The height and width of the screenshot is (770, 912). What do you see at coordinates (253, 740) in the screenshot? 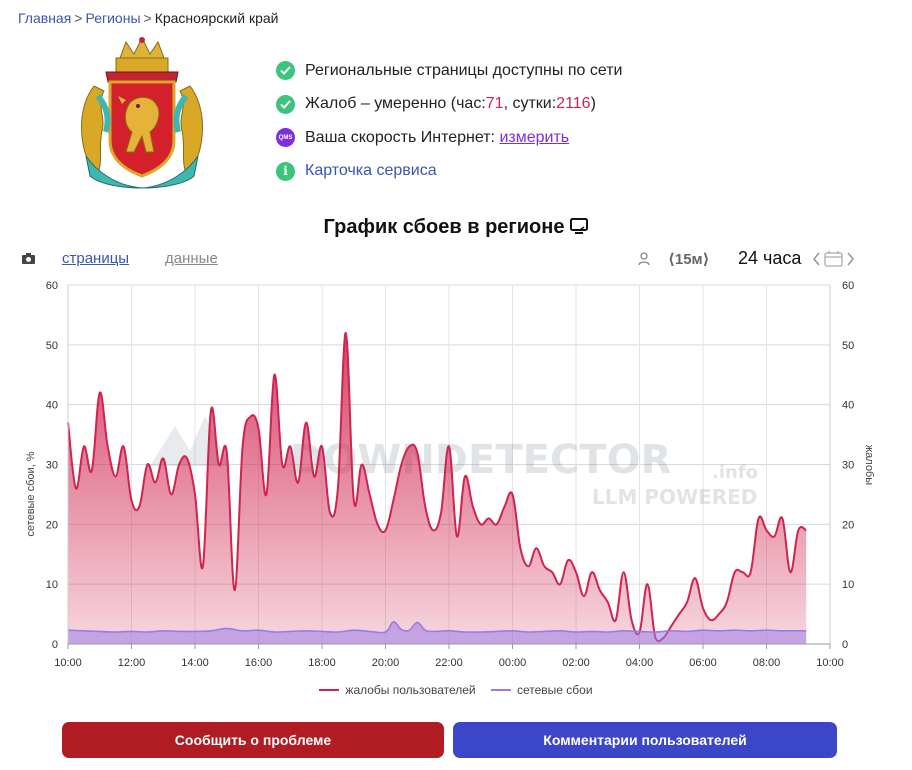
I see `report-problem-button: Сообщить о проблеме` at bounding box center [253, 740].